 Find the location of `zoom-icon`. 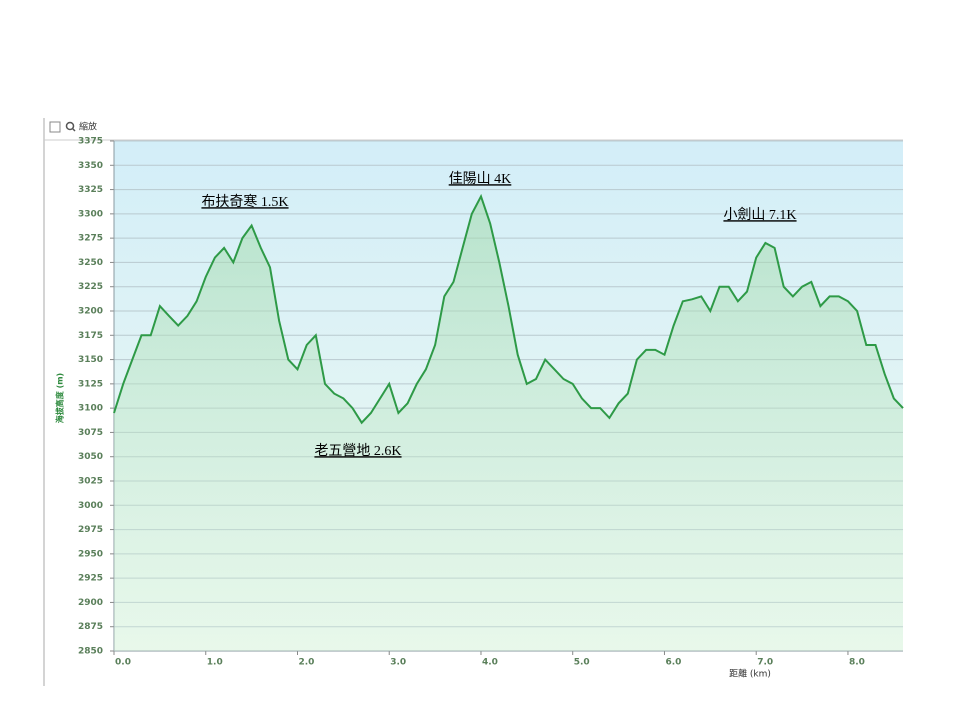

zoom-icon is located at coordinates (70, 126).